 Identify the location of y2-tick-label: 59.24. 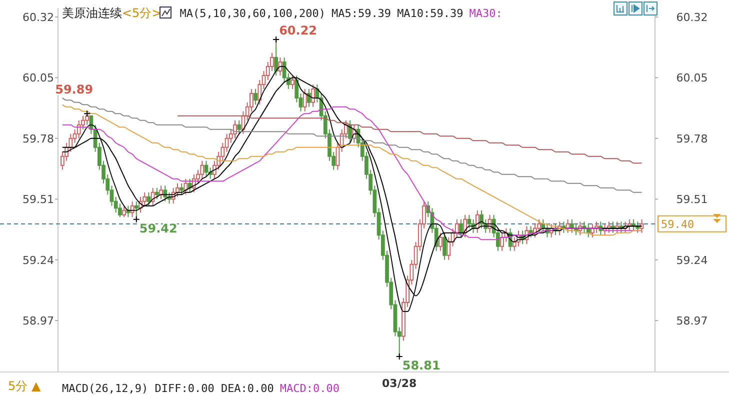
(692, 260).